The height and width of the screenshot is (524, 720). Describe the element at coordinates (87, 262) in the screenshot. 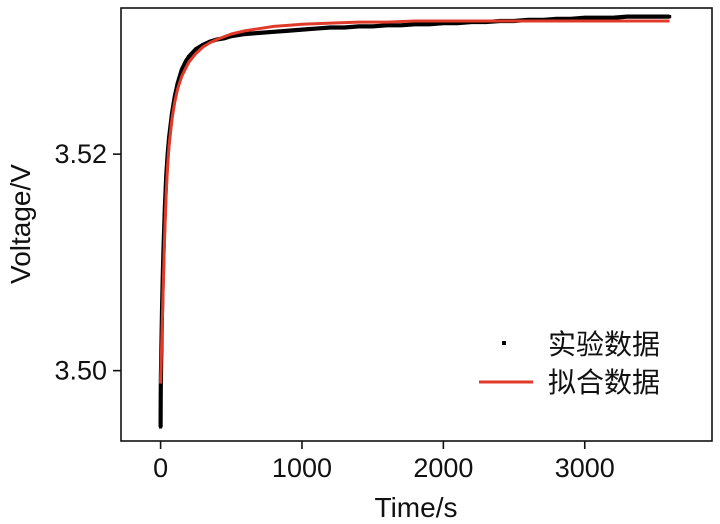

I see `y-axis-ticks: 3.50 3.52` at that location.